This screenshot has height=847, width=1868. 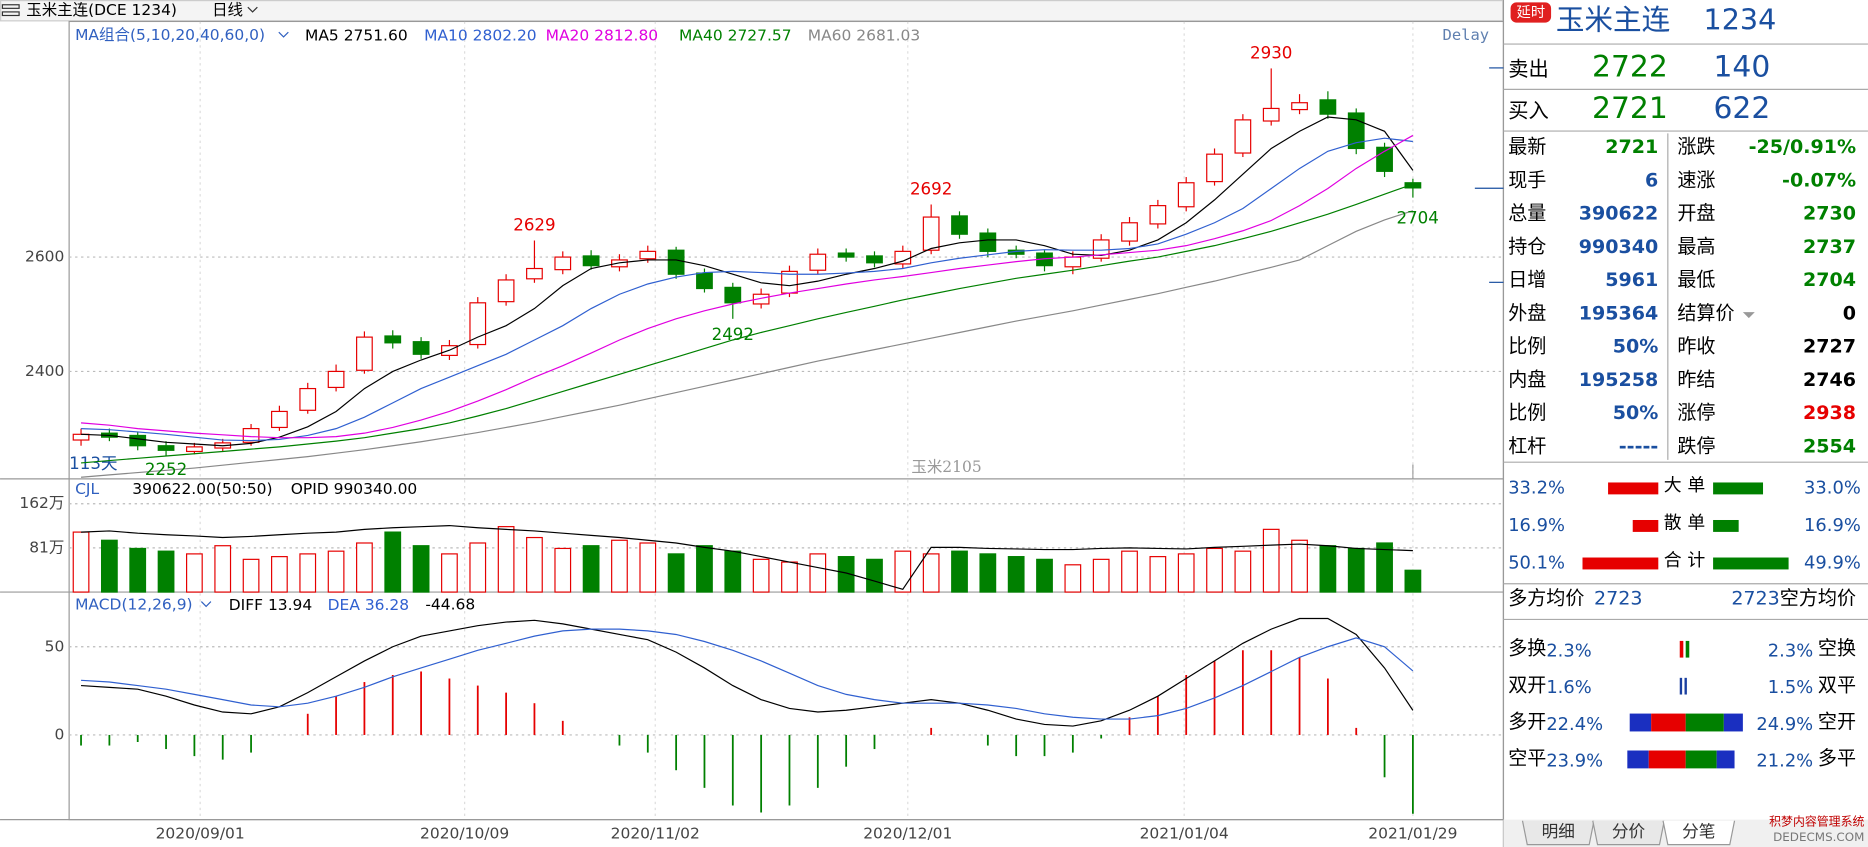 I want to click on y-tick-label: 0, so click(x=60, y=734).